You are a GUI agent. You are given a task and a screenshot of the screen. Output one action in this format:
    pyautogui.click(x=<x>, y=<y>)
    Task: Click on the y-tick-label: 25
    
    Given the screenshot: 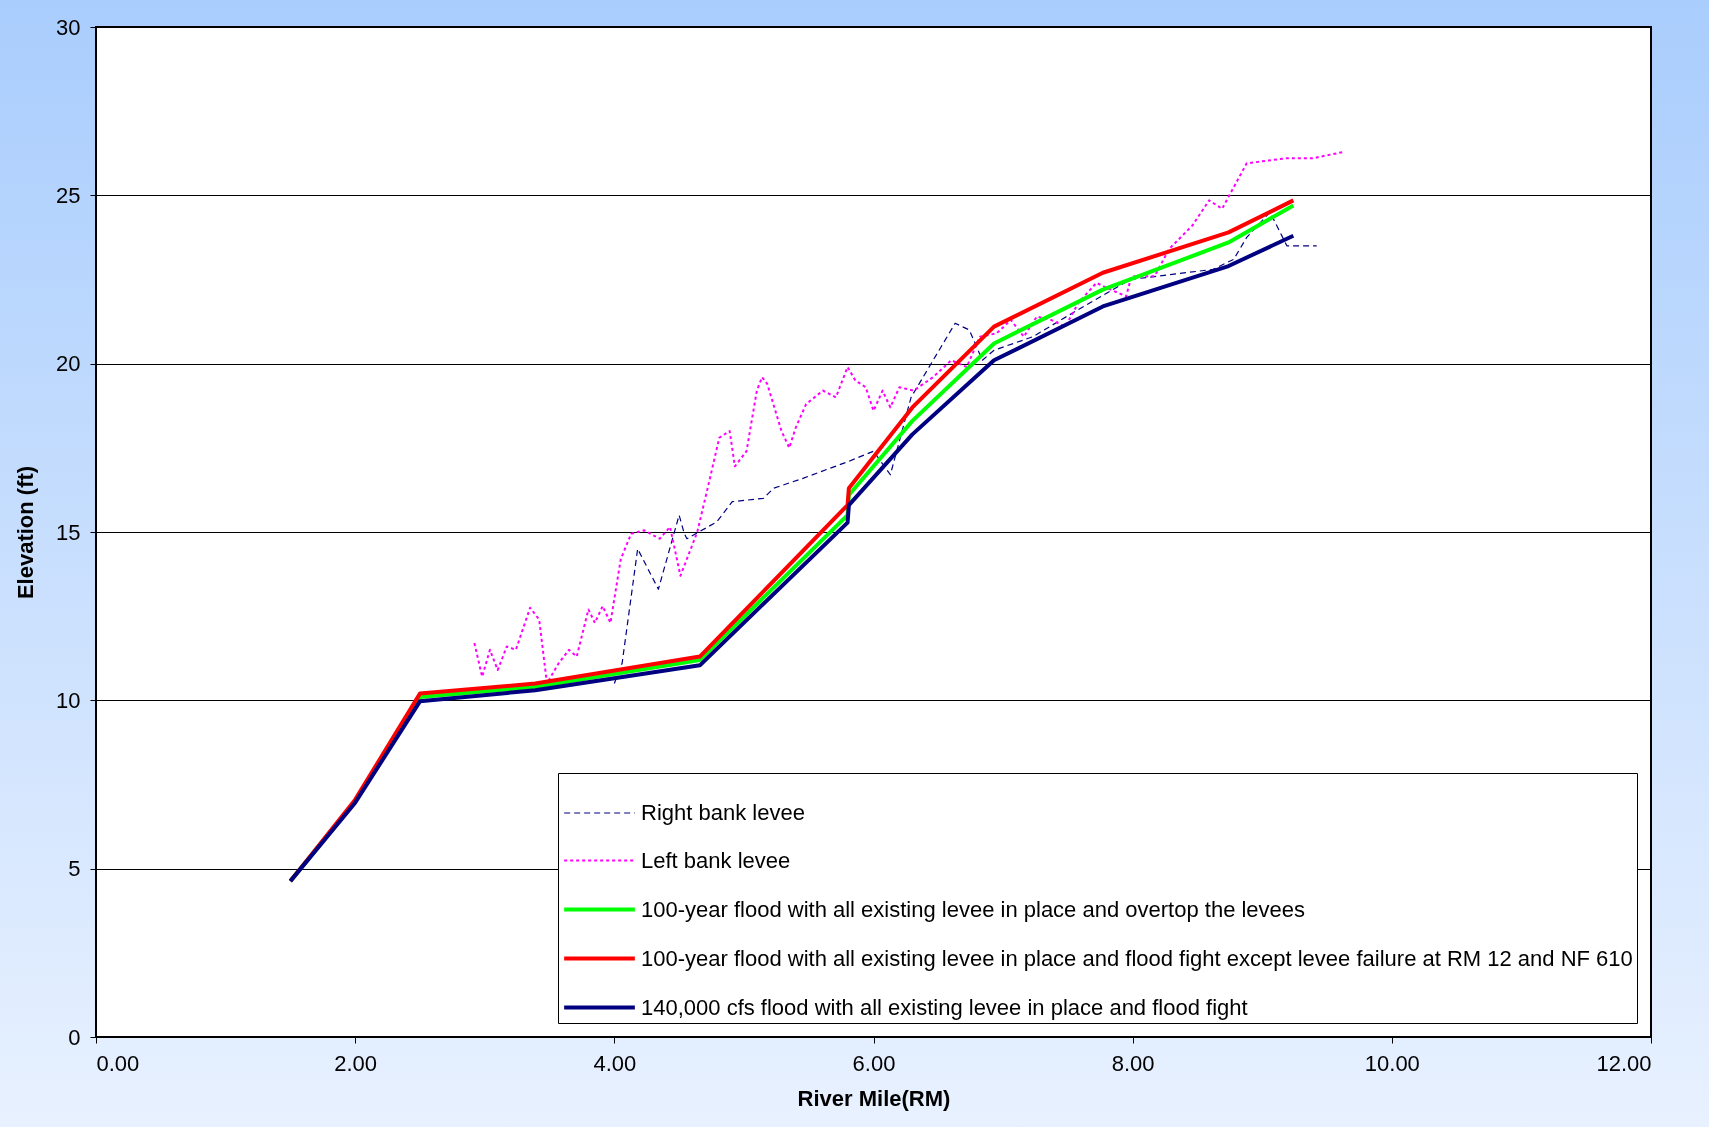 What is the action you would take?
    pyautogui.click(x=68, y=195)
    